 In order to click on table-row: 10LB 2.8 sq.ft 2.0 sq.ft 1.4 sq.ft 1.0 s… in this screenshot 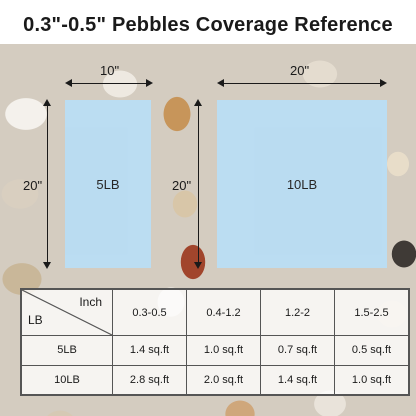, I will do `click(215, 379)`.